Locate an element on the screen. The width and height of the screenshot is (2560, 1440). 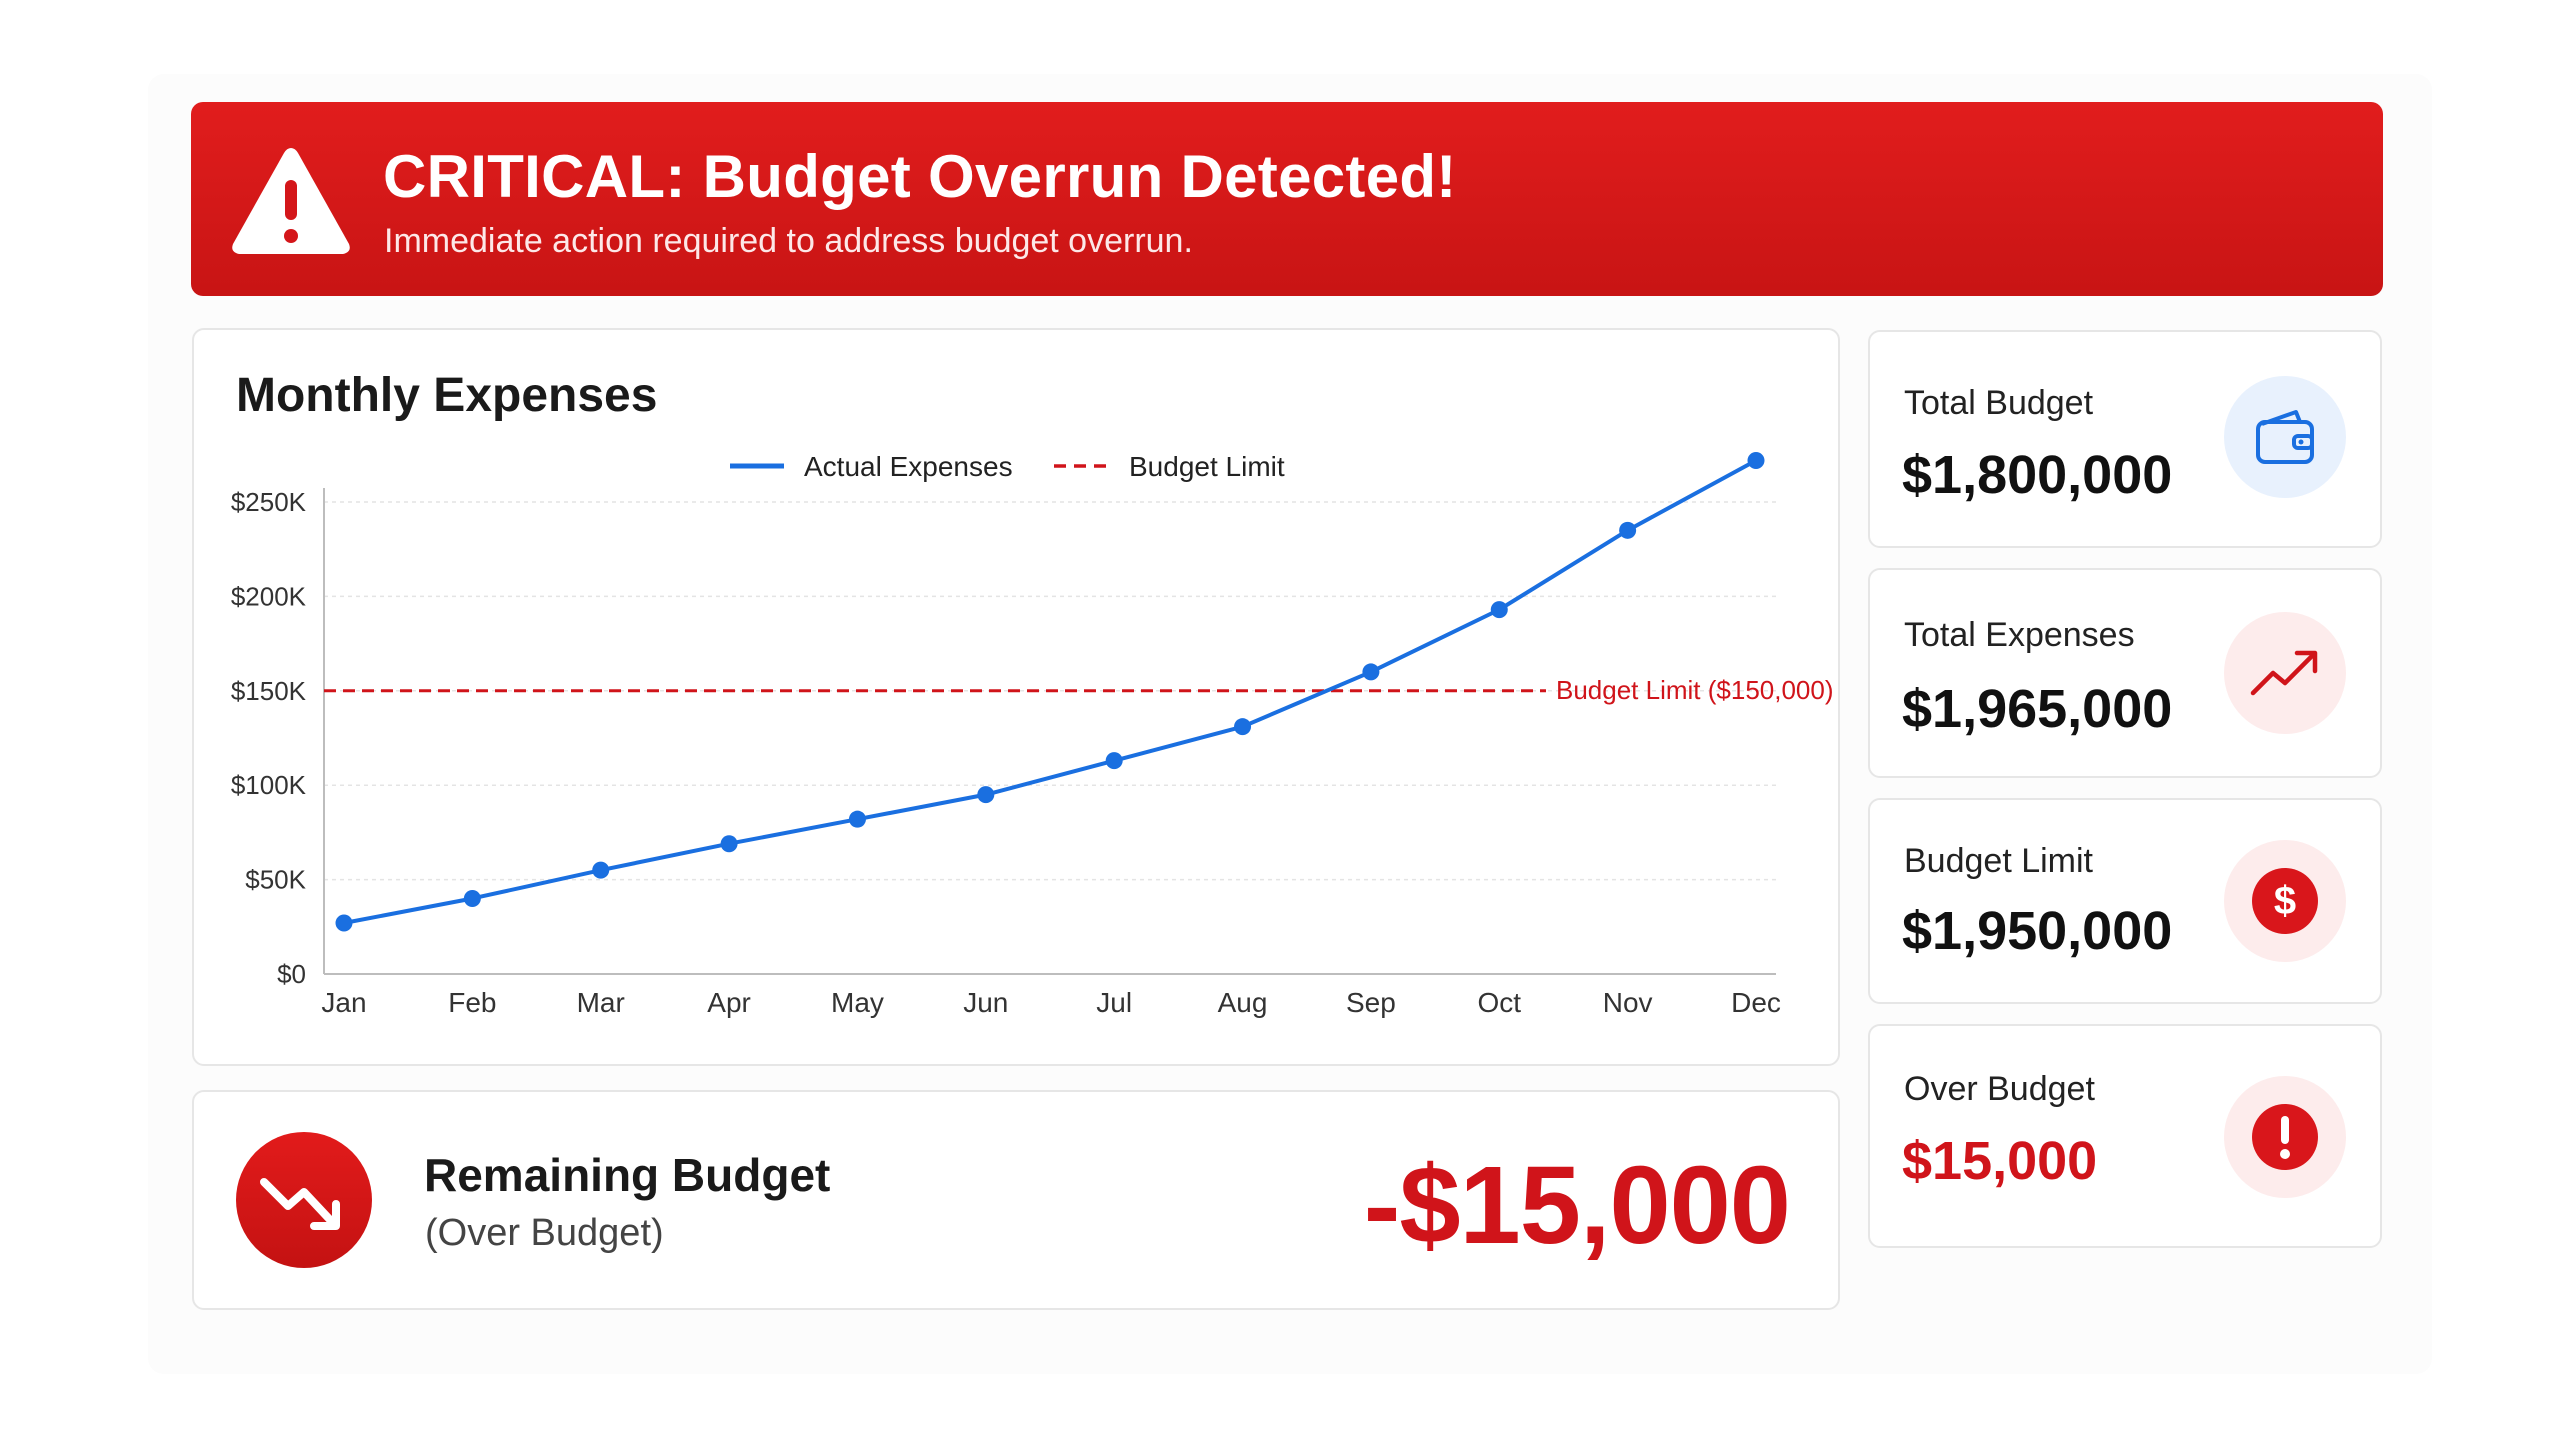
y-tick-label: $100K is located at coordinates (269, 785).